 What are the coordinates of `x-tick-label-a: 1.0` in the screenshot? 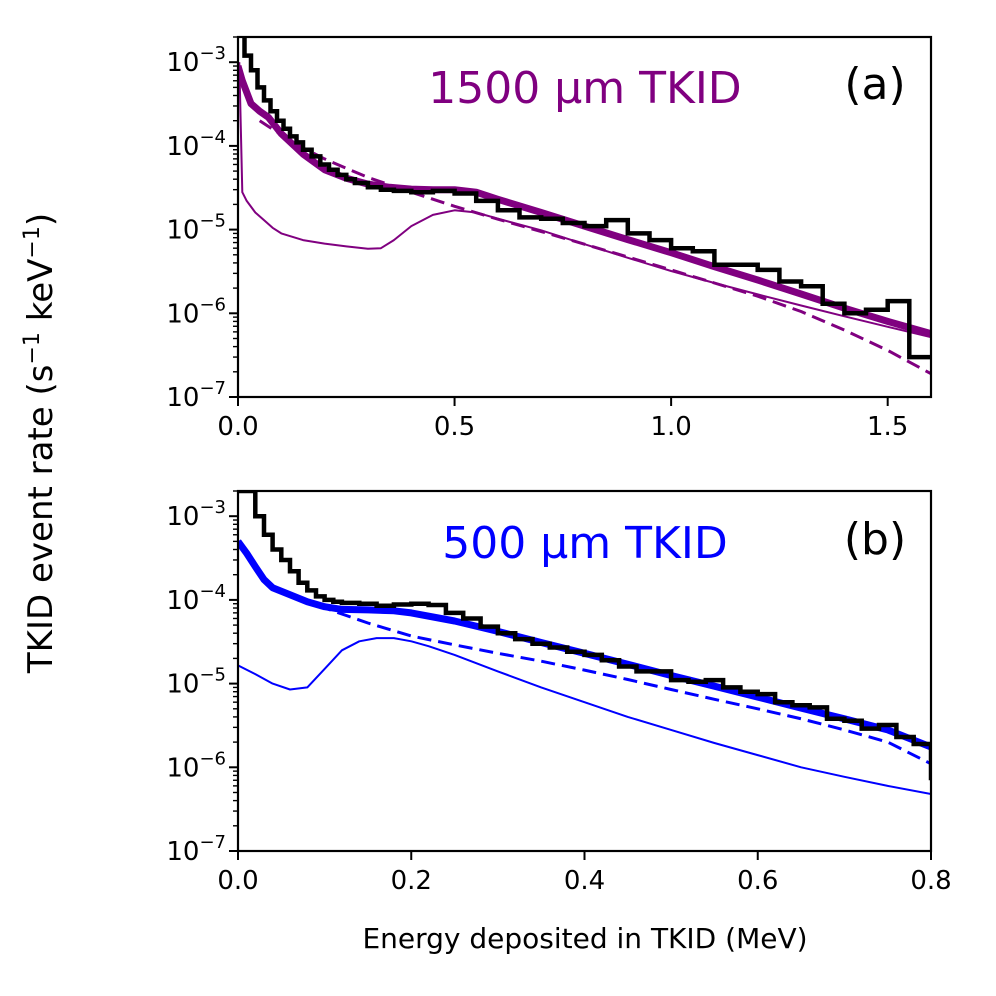 It's located at (670, 427).